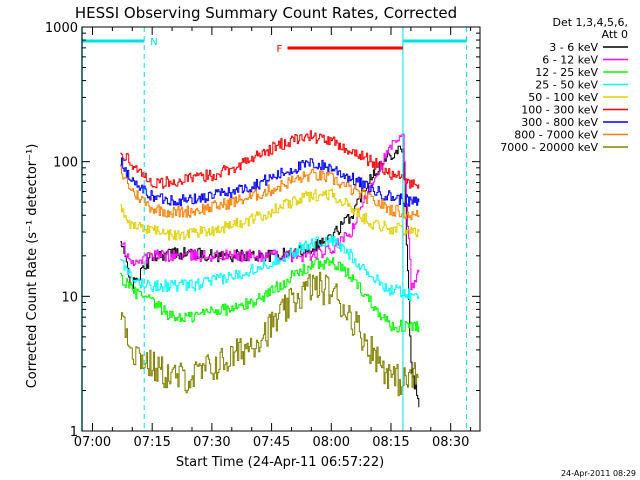  I want to click on legend-header-line-2: Att 0, so click(615, 34).